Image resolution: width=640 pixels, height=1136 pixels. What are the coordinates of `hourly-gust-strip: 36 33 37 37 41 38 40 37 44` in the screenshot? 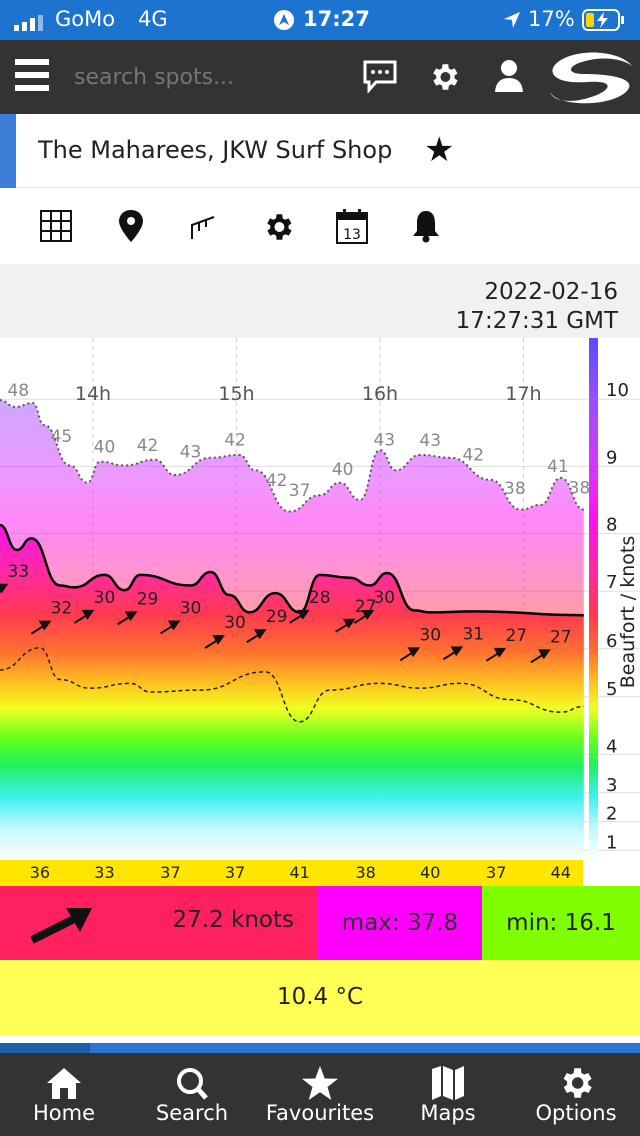 It's located at (291, 873).